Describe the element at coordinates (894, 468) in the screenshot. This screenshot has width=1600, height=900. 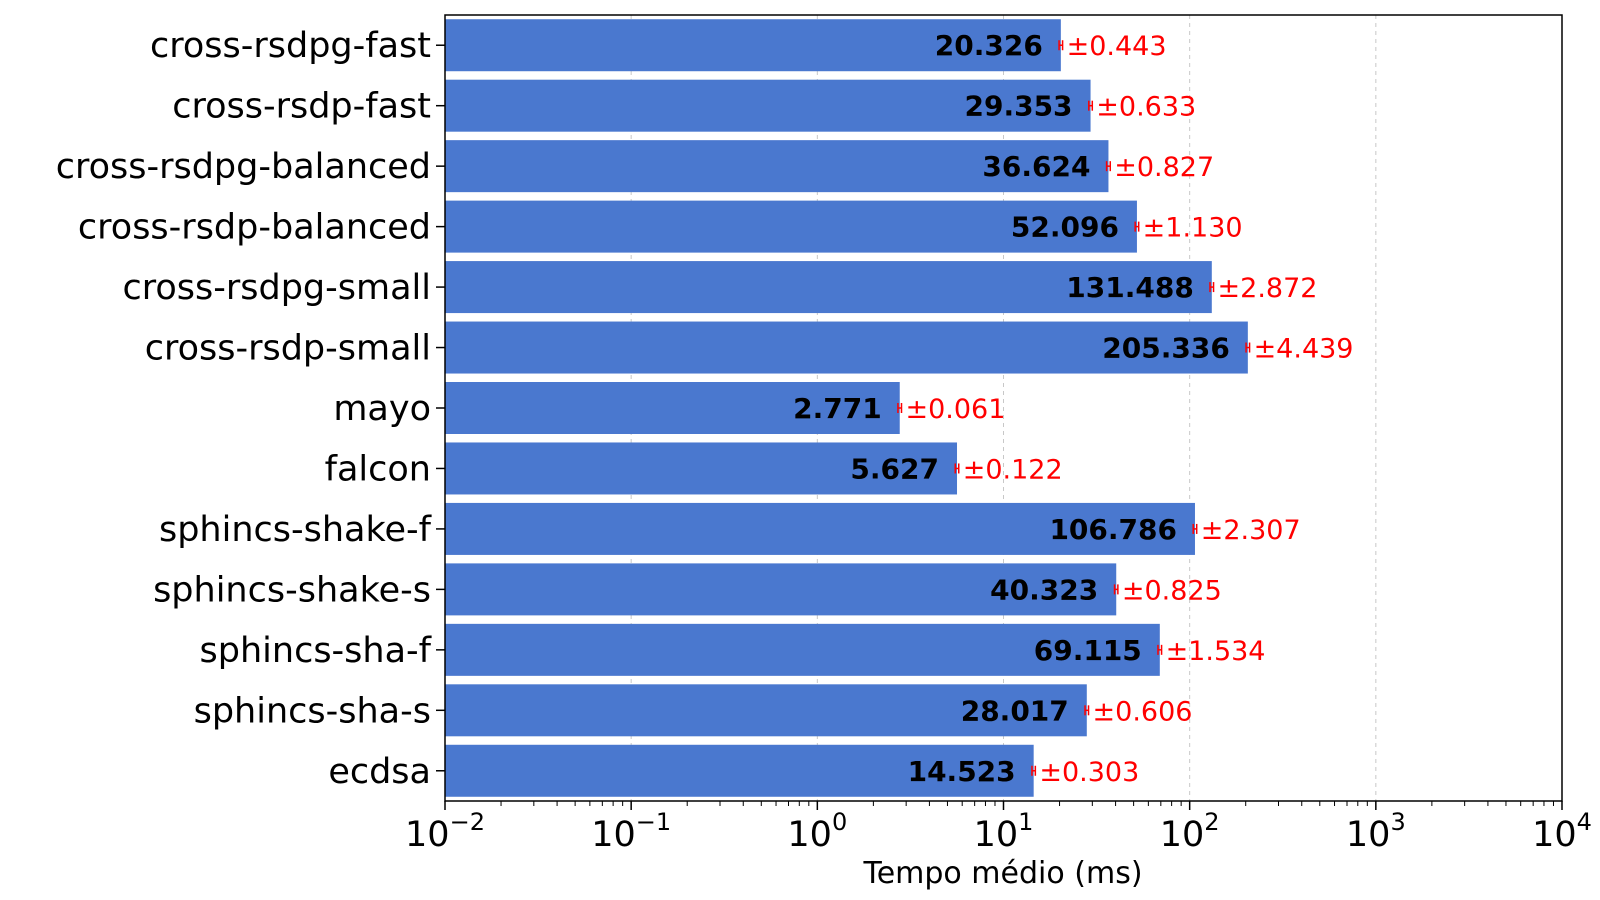
I see `value-label: 5.627` at that location.